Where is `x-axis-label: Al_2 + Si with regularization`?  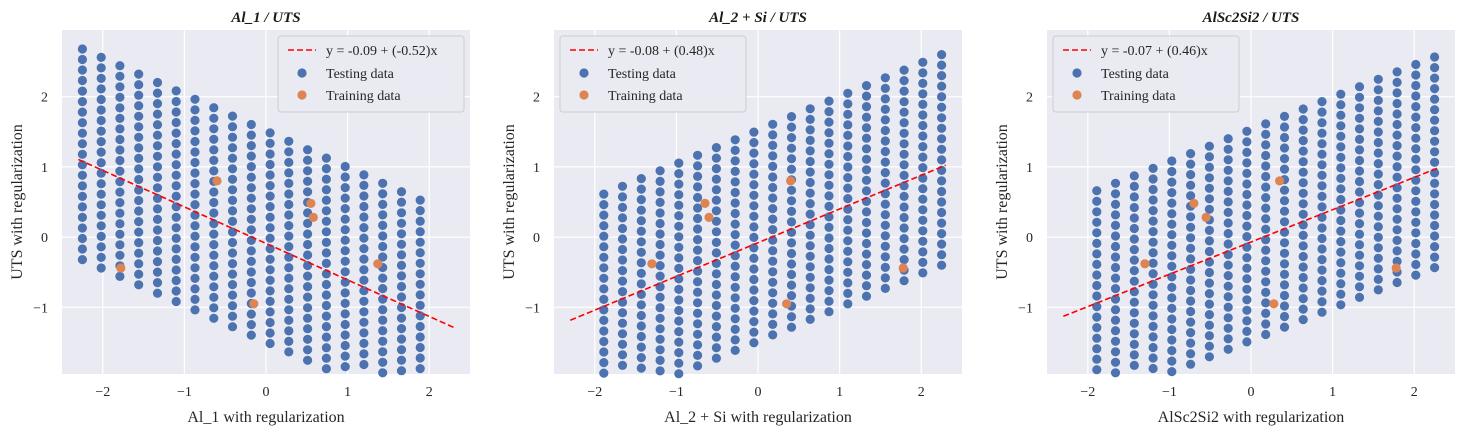
x-axis-label: Al_2 + Si with regularization is located at coordinates (758, 417).